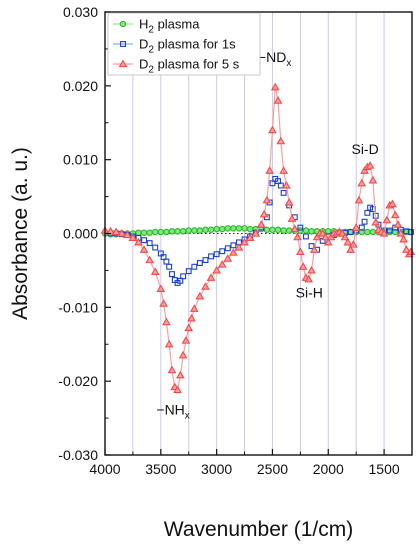  Describe the element at coordinates (20, 233) in the screenshot. I see `y-axis-title: Absorbance (a. u.)` at that location.